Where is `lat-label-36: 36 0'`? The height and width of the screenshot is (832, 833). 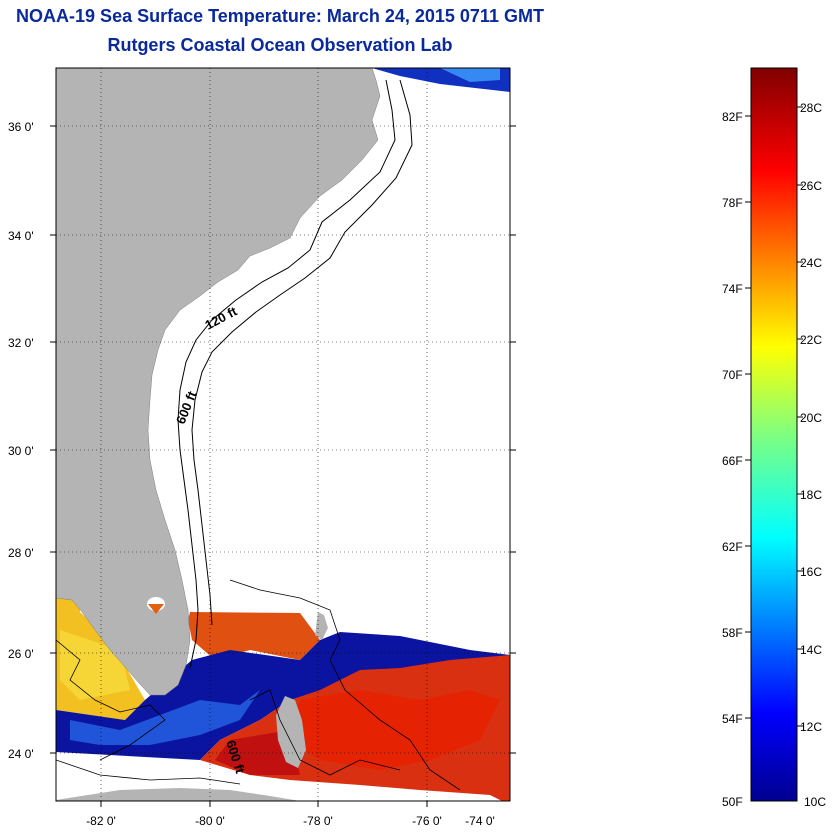 lat-label-36: 36 0' is located at coordinates (21, 127).